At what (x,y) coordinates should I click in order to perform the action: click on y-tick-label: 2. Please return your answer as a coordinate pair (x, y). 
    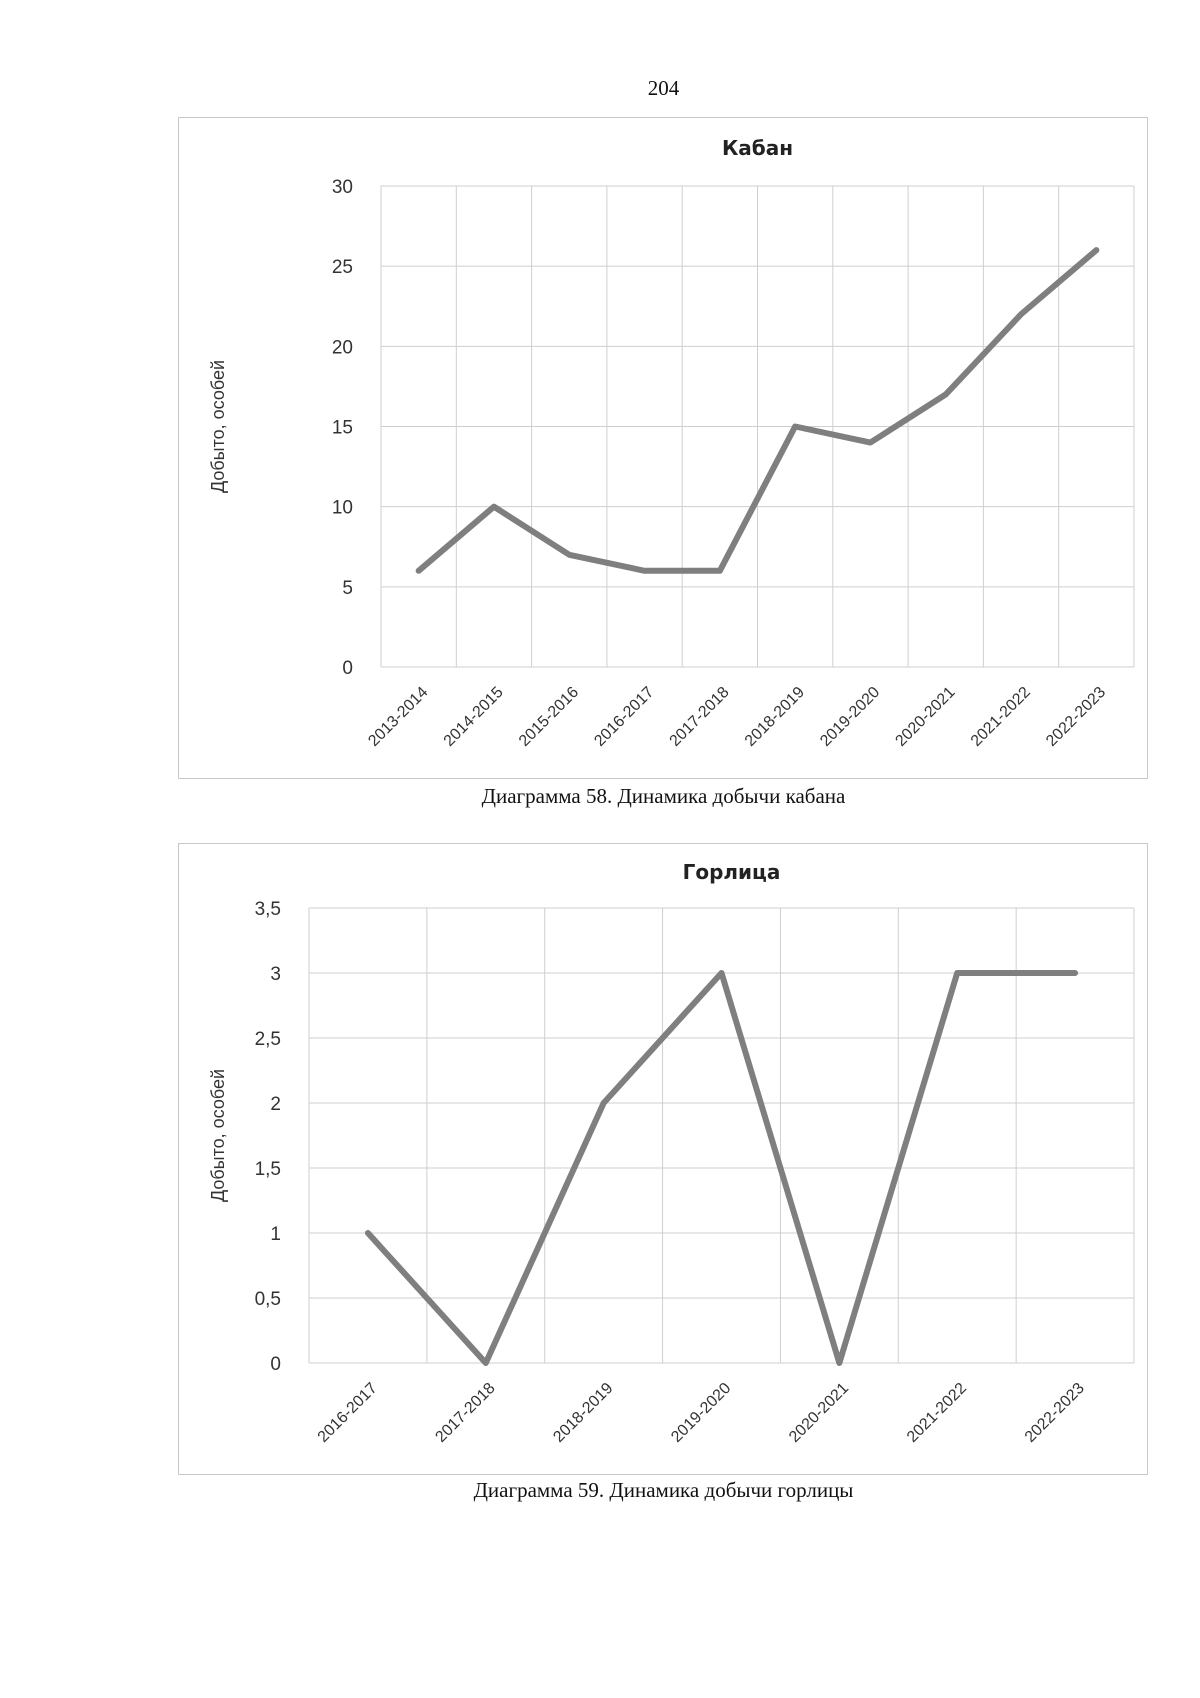
    Looking at the image, I should click on (275, 1104).